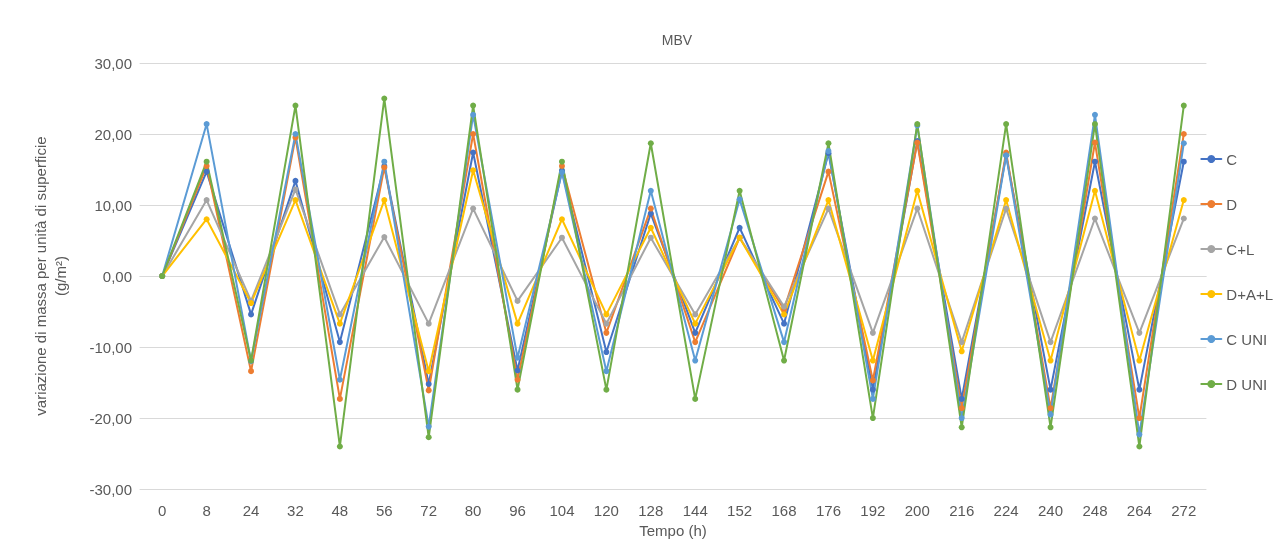  Describe the element at coordinates (1249, 294) in the screenshot. I see `legend-label: D+A+L` at that location.